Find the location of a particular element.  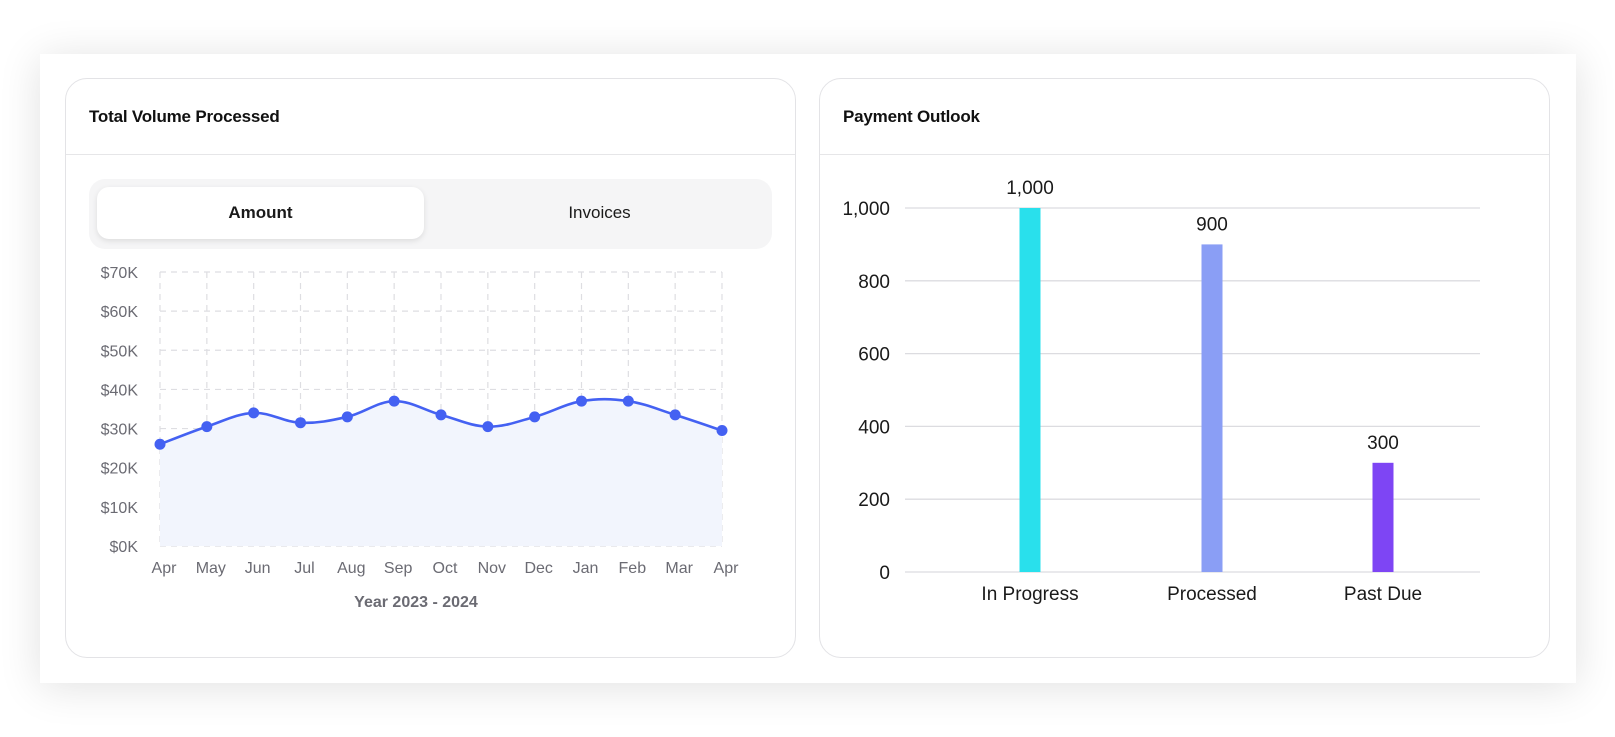

y-tick-label: 1,000 is located at coordinates (866, 209).